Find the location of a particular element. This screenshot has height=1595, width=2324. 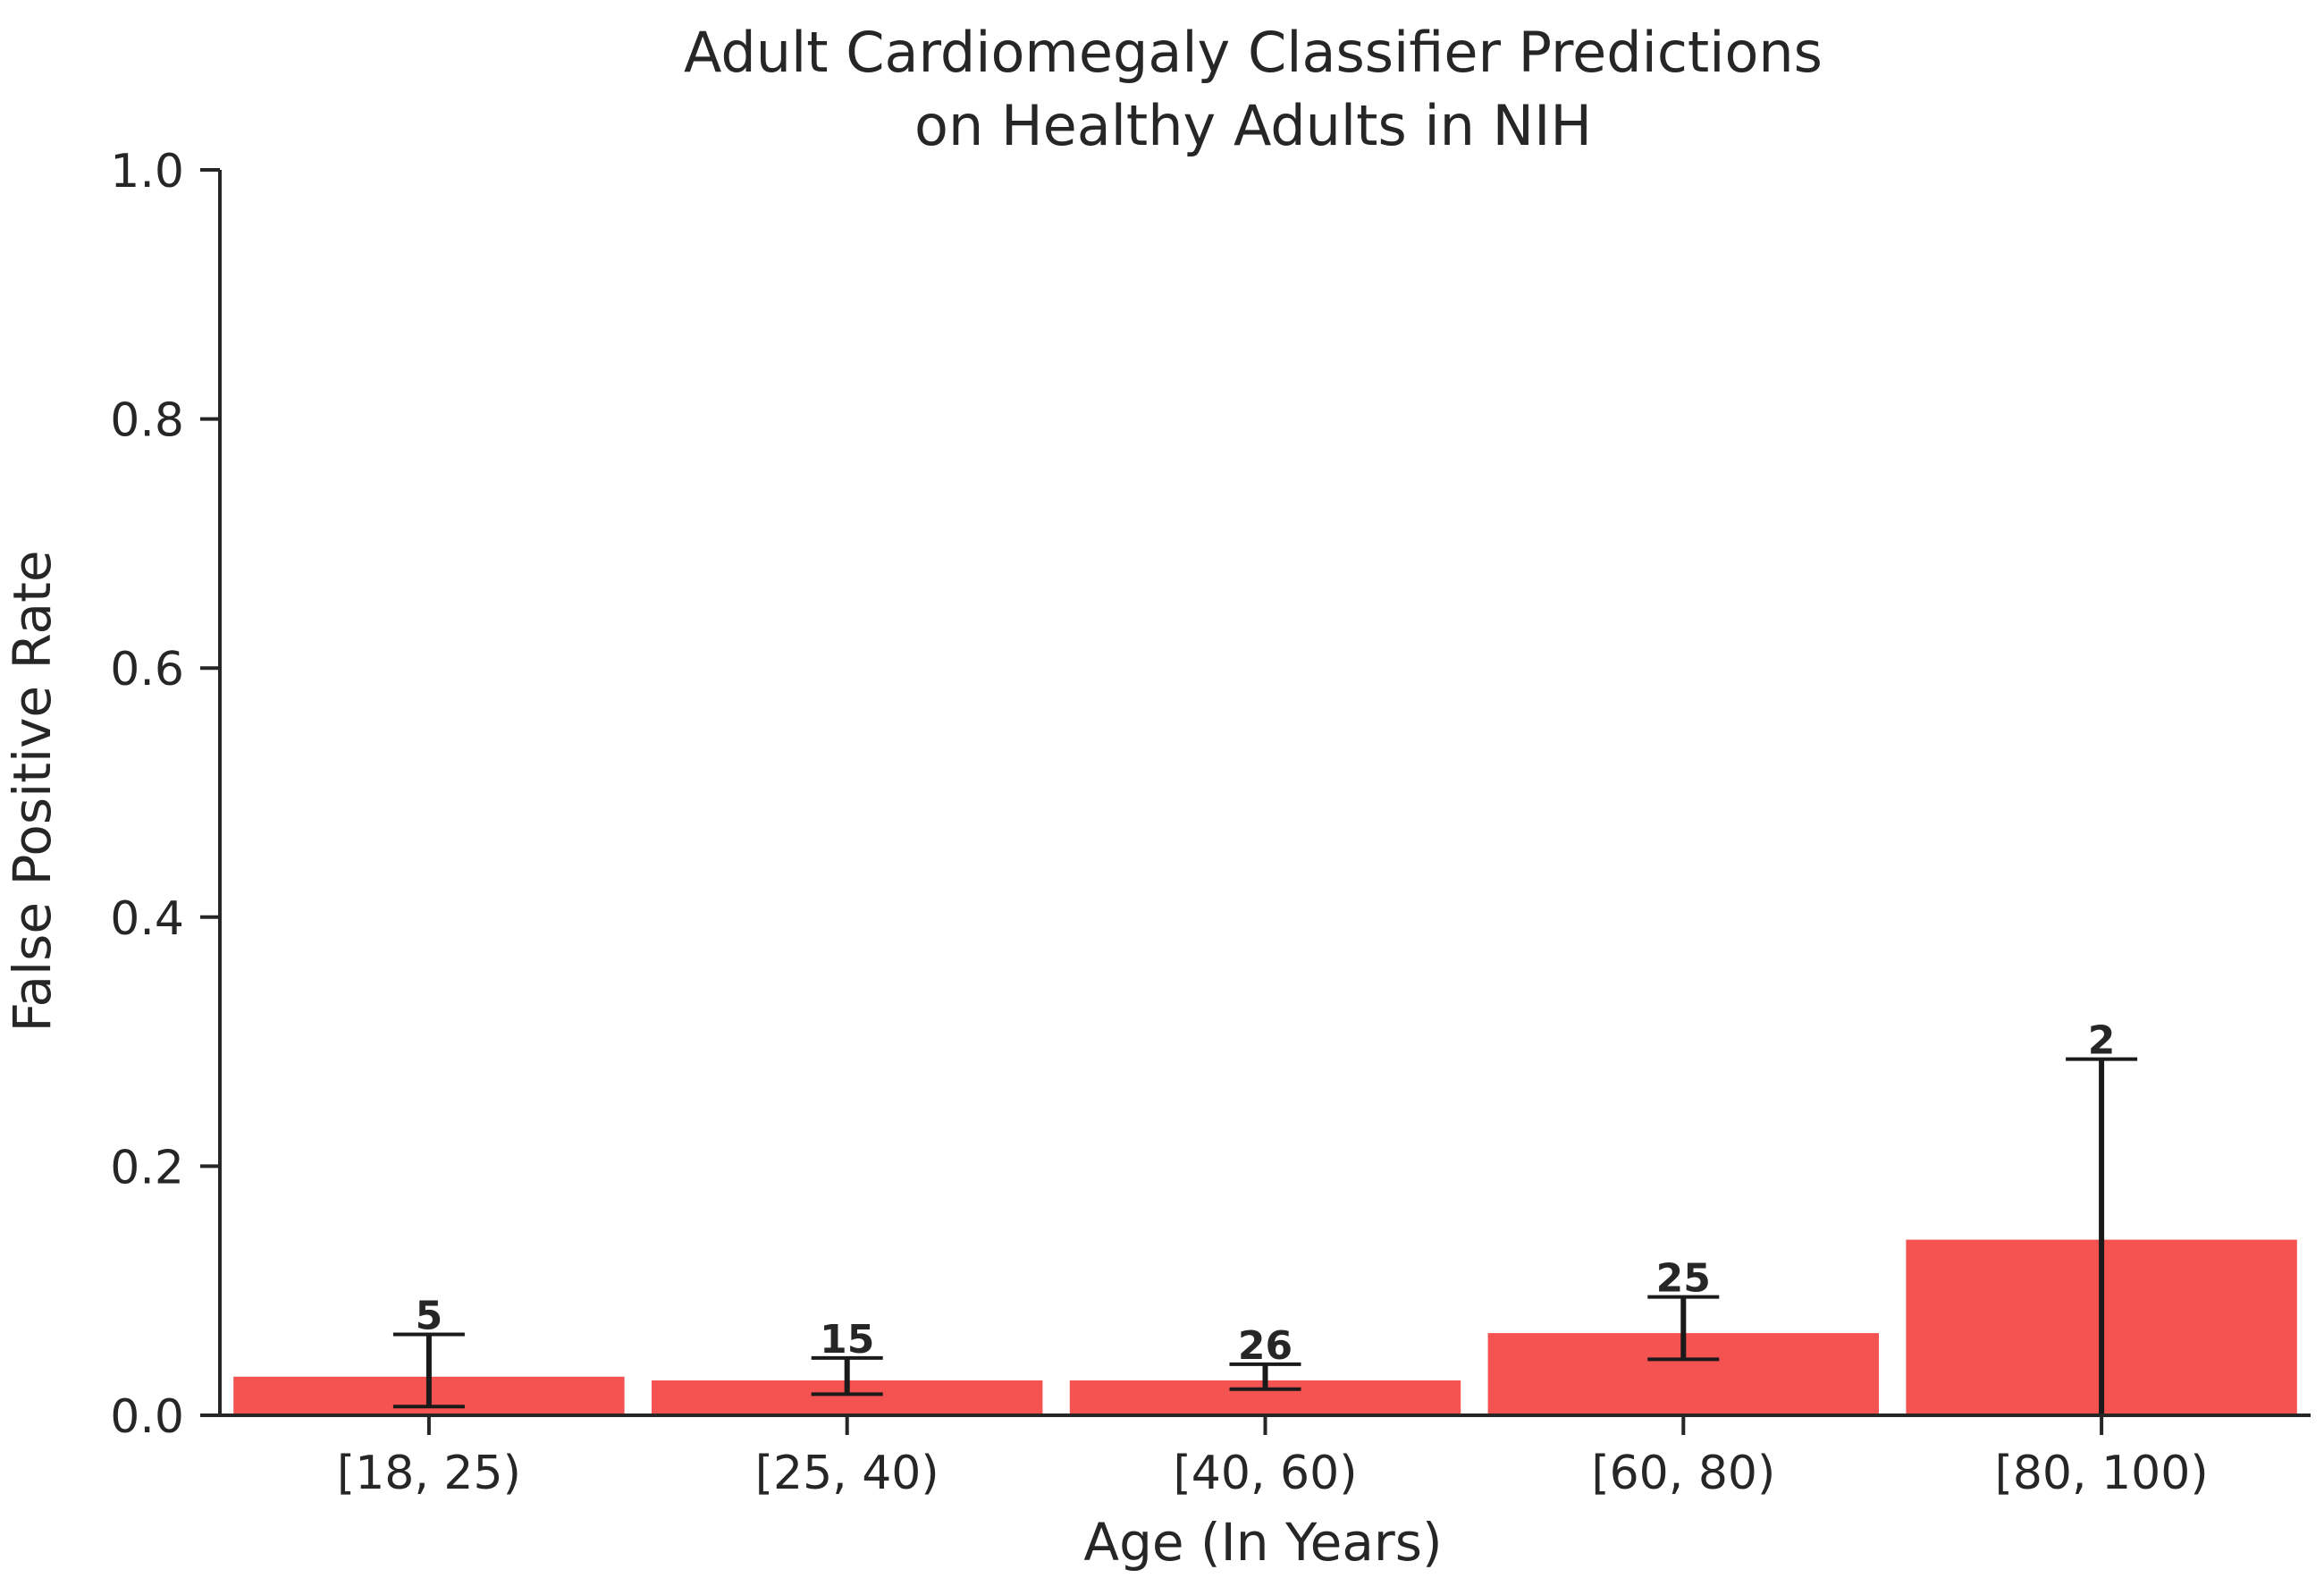

count-label-4: 2 is located at coordinates (2102, 1041).